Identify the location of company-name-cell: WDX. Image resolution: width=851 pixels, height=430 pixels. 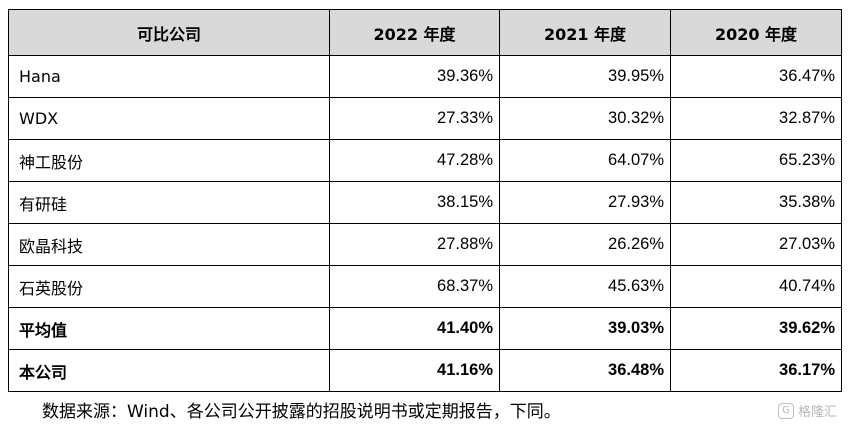
(169, 118).